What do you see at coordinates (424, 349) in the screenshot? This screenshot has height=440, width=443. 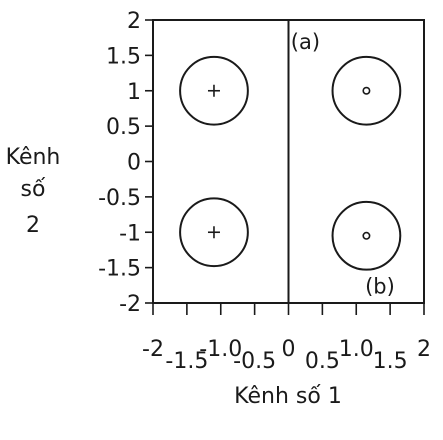 I see `x-tick-label: 2` at bounding box center [424, 349].